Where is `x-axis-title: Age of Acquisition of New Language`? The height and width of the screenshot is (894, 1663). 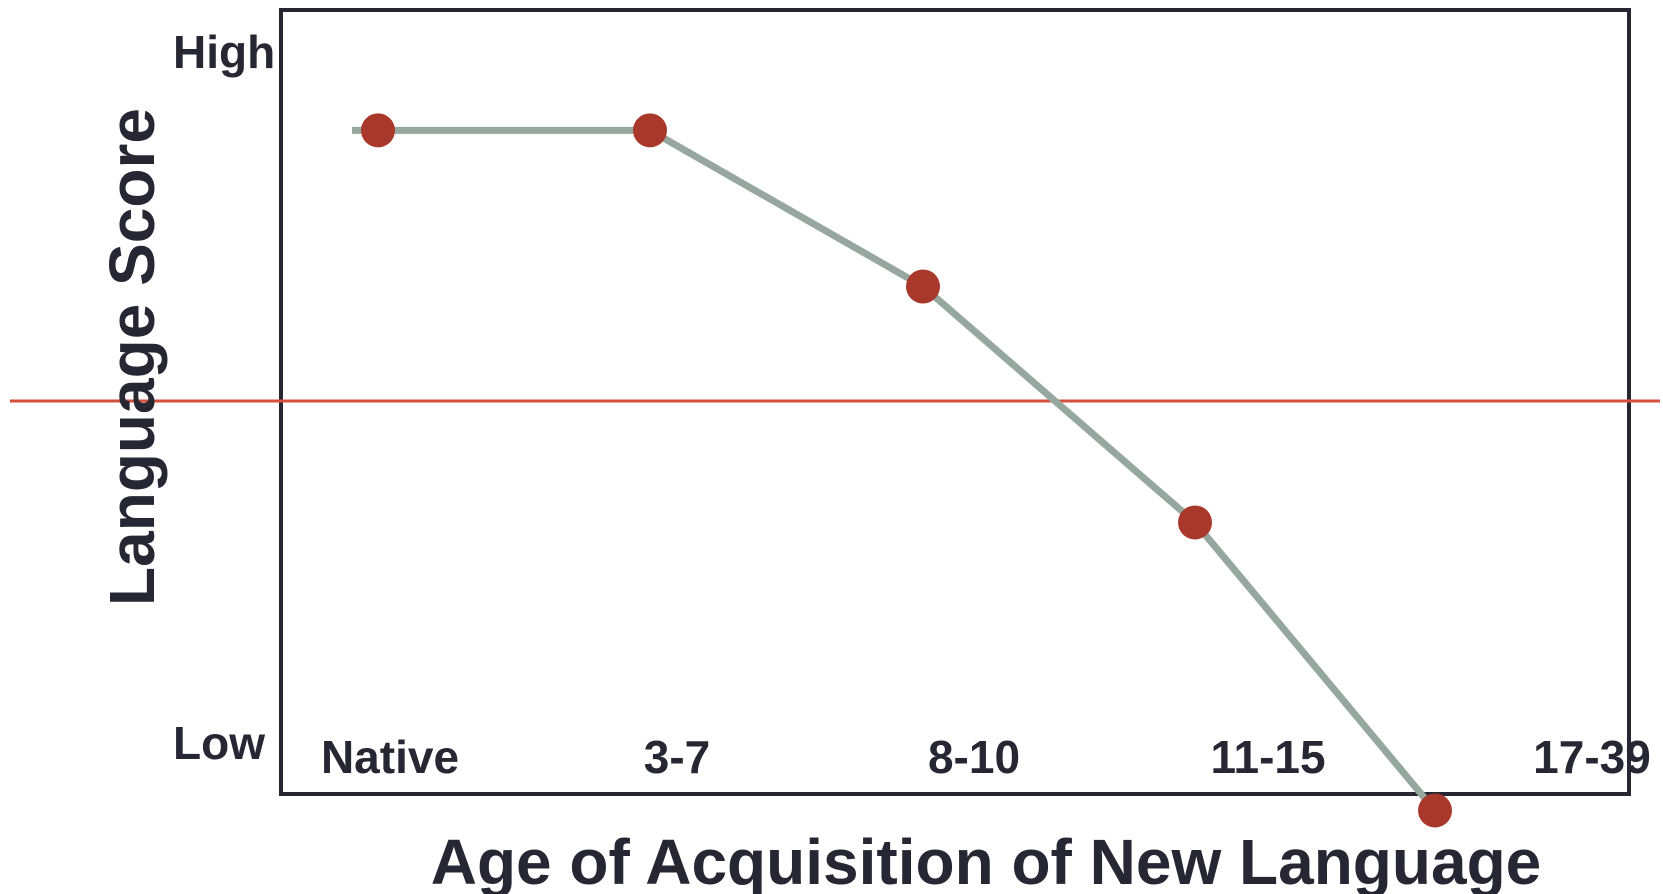 x-axis-title: Age of Acquisition of New Language is located at coordinates (986, 860).